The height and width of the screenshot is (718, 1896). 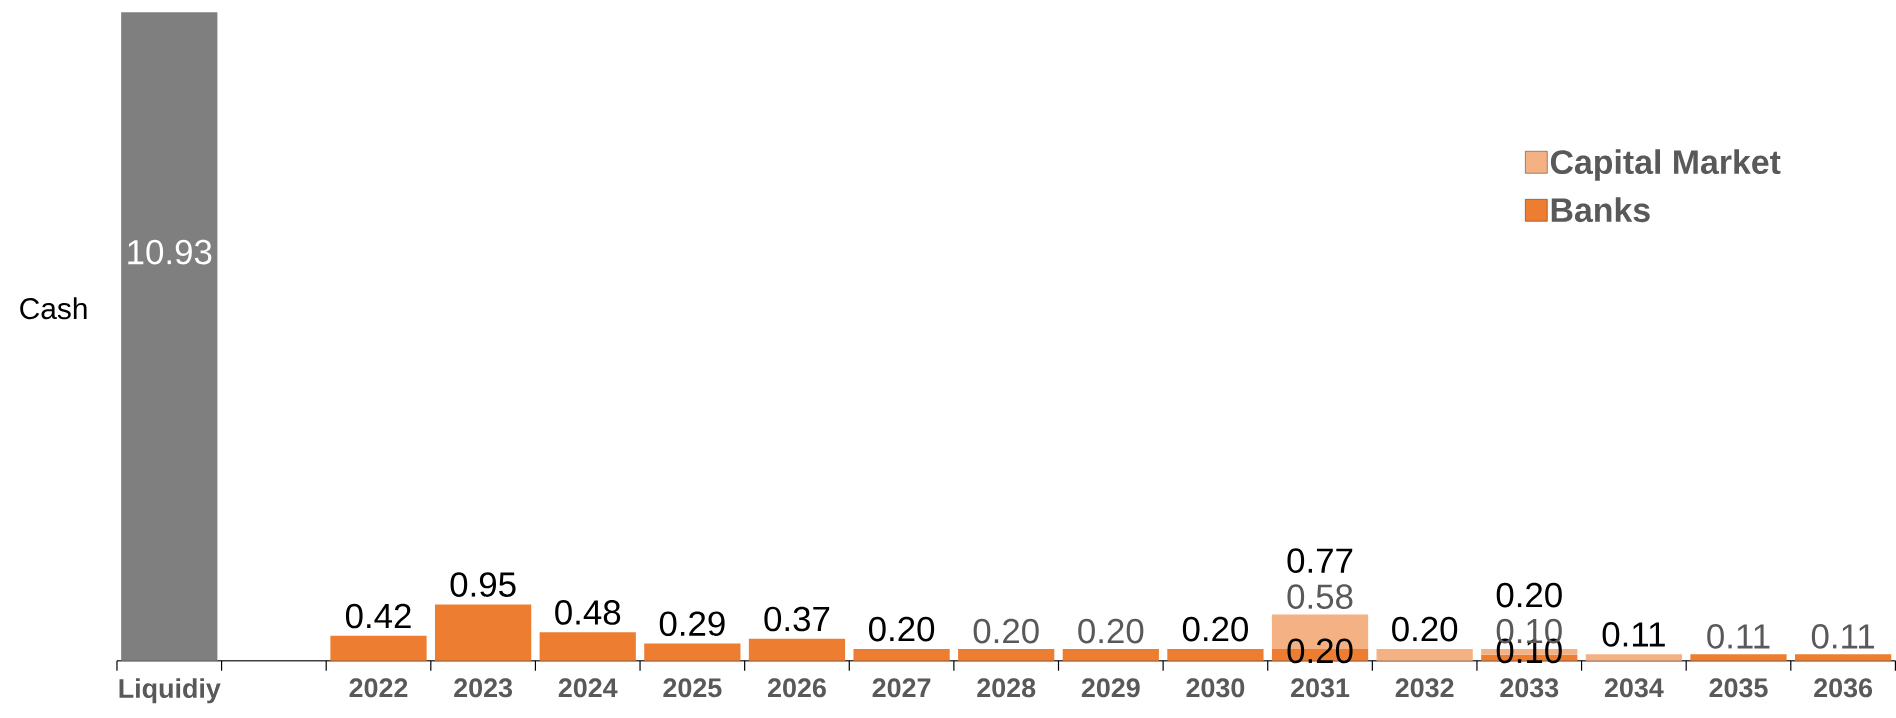 I want to click on total-label: 0.29, so click(x=692, y=624).